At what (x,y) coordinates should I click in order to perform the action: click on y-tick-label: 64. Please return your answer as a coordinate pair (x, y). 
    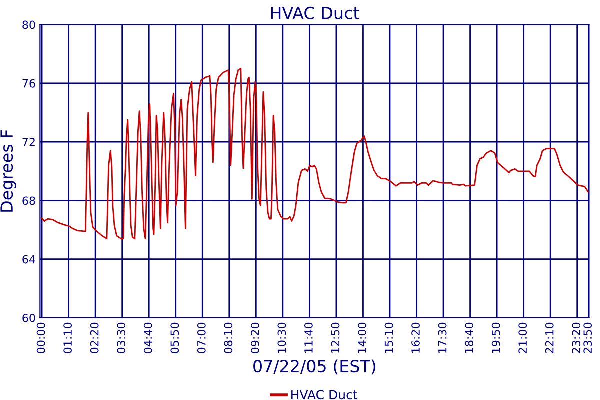
    Looking at the image, I should click on (29, 259).